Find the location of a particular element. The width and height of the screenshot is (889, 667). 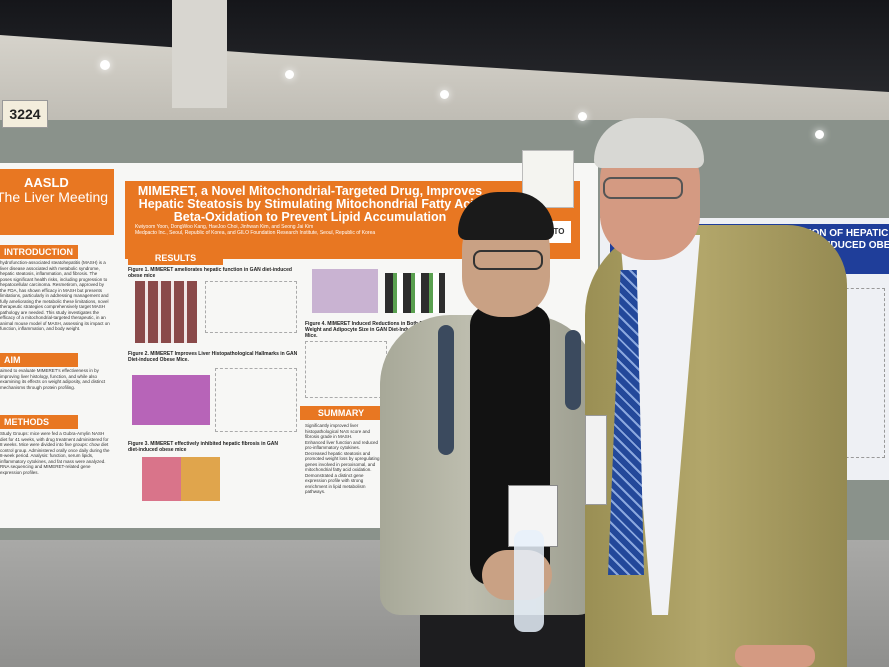

name-badge is located at coordinates (596, 460).